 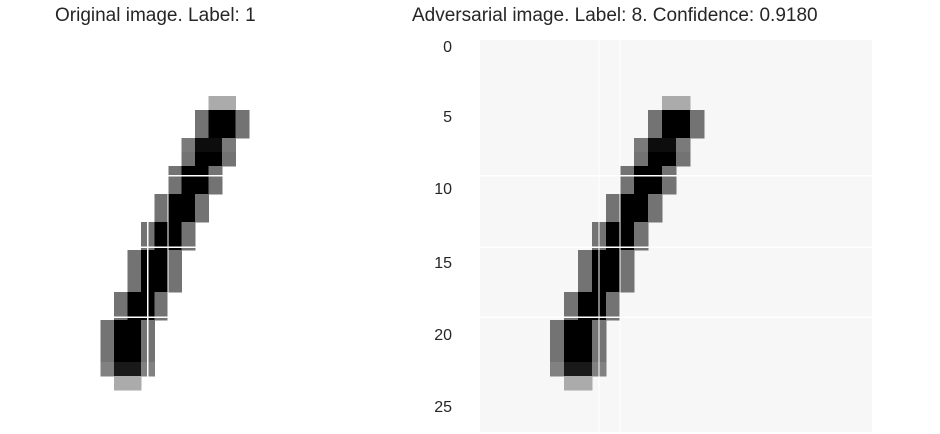 I want to click on y-tick-label: 0, so click(x=447, y=47).